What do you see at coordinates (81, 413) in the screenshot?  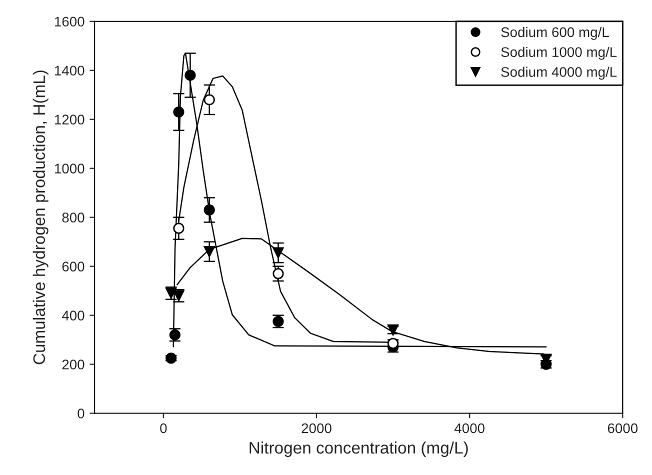 I see `y-tick-label: 0` at bounding box center [81, 413].